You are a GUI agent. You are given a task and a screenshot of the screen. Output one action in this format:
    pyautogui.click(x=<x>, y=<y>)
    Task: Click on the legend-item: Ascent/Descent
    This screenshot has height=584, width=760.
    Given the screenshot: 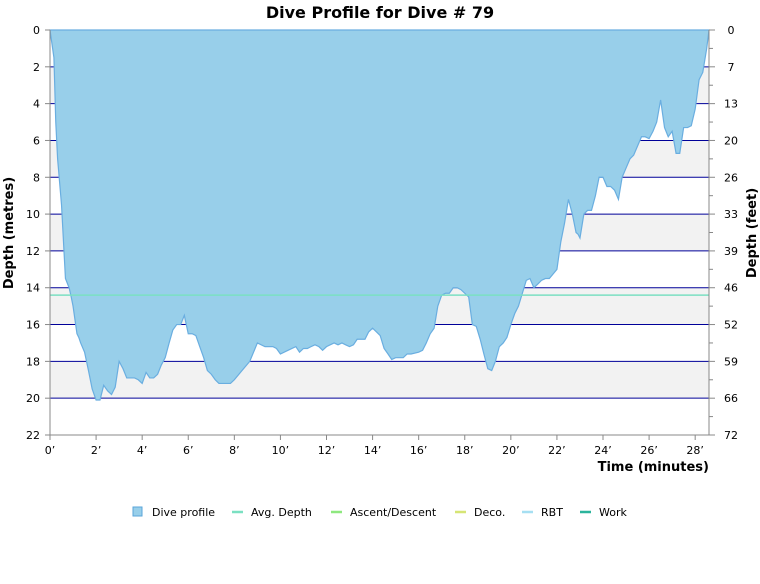 What is the action you would take?
    pyautogui.click(x=384, y=512)
    